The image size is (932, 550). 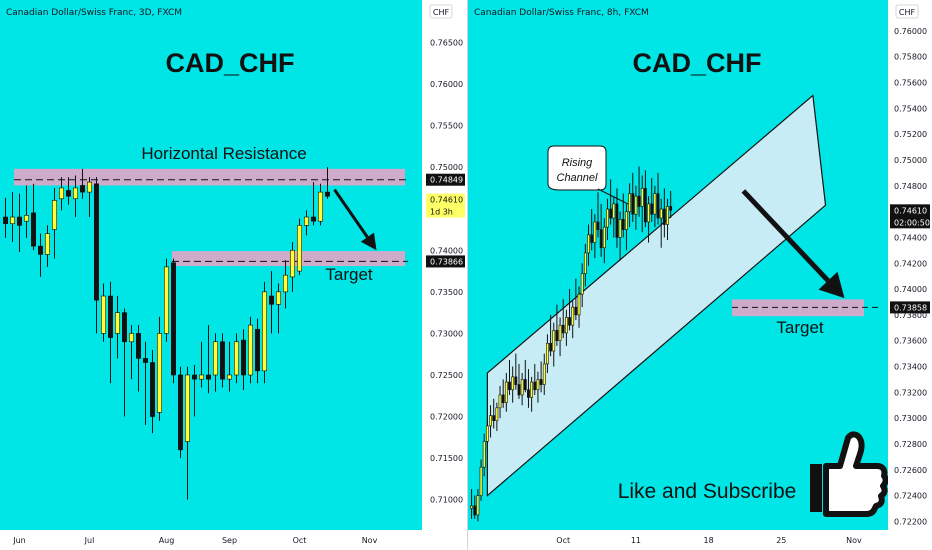 I want to click on left-x-tick-label: Aug, so click(x=167, y=540).